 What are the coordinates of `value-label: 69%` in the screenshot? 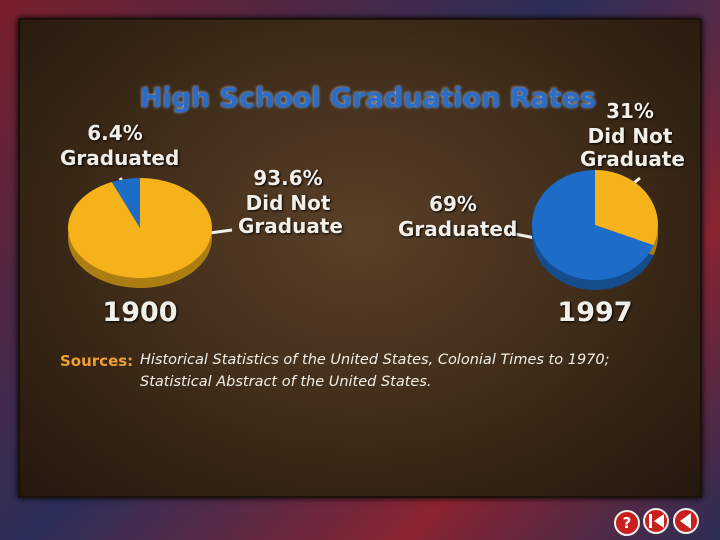 It's located at (453, 204).